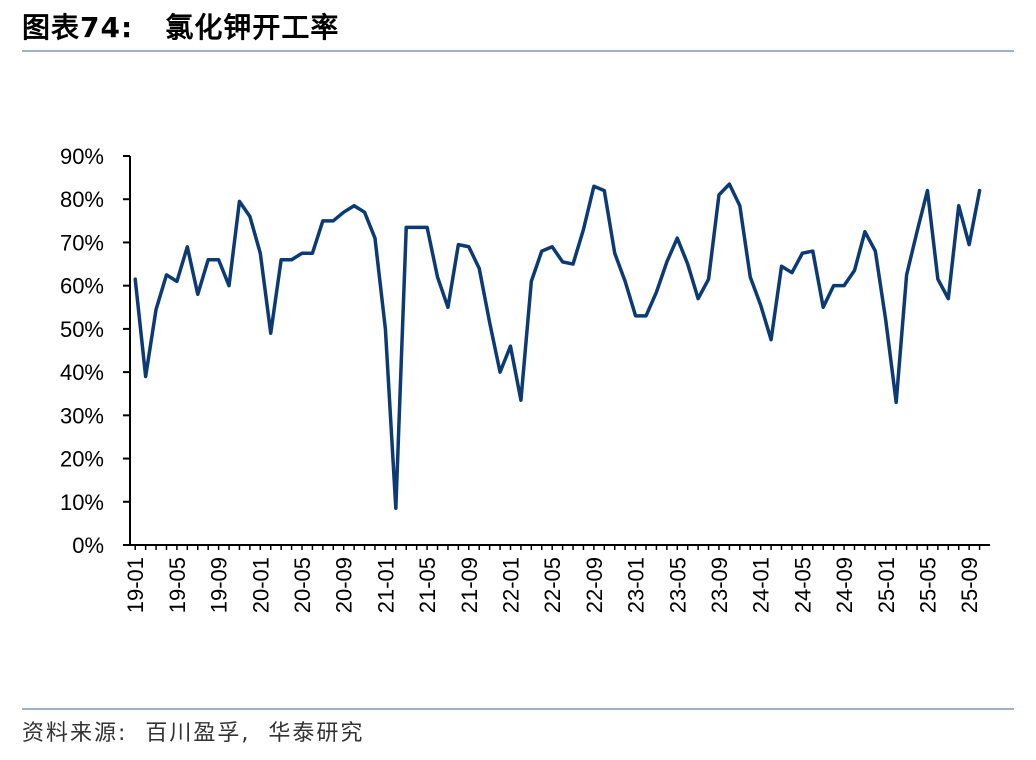 The width and height of the screenshot is (1036, 760). I want to click on top-divider, so click(518, 51).